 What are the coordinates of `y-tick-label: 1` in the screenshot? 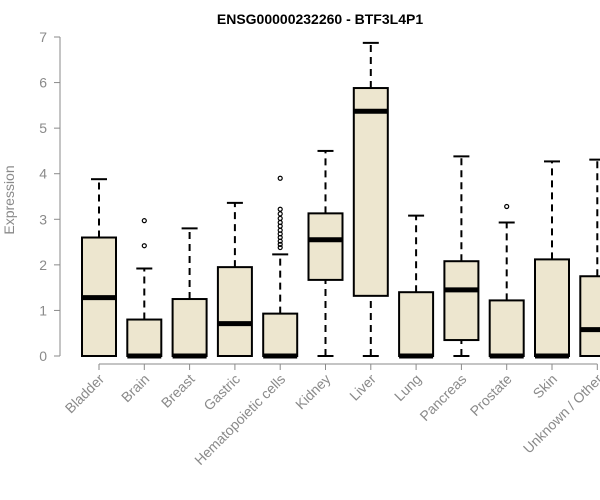 It's located at (43, 310).